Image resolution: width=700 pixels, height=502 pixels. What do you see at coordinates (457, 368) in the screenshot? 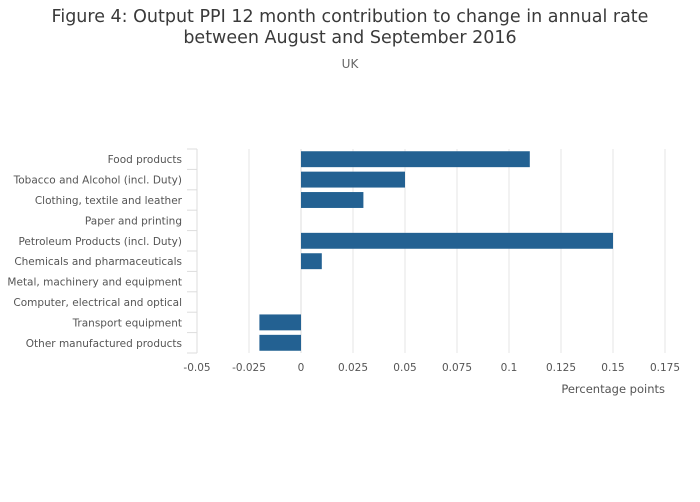
I see `x-tick-label: 0.075` at bounding box center [457, 368].